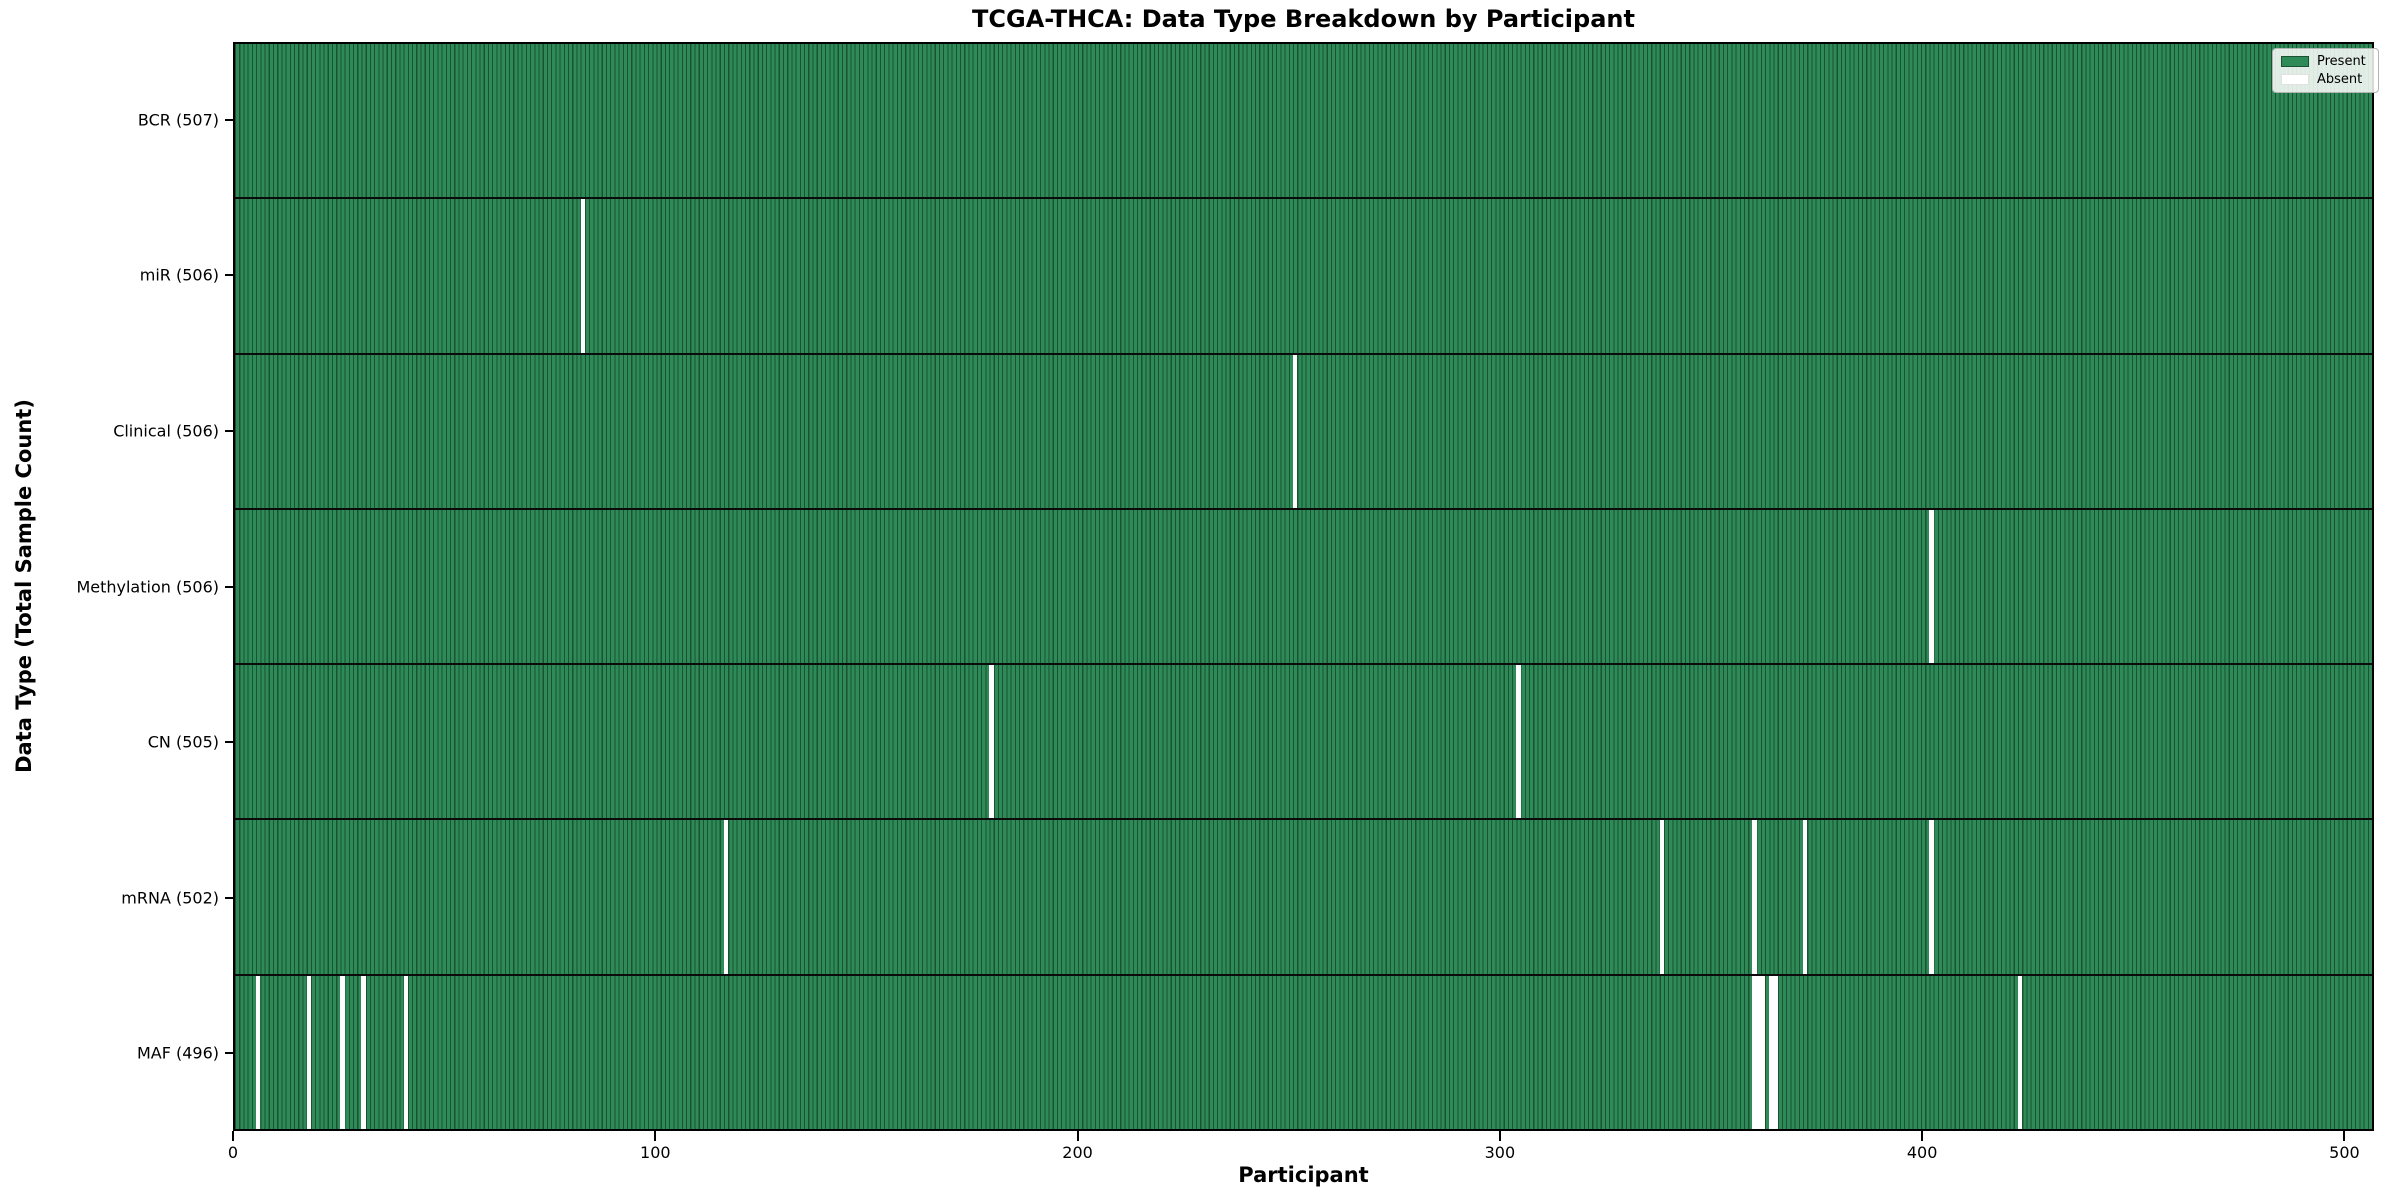  Describe the element at coordinates (1500, 1152) in the screenshot. I see `x-tick-label: 300` at that location.